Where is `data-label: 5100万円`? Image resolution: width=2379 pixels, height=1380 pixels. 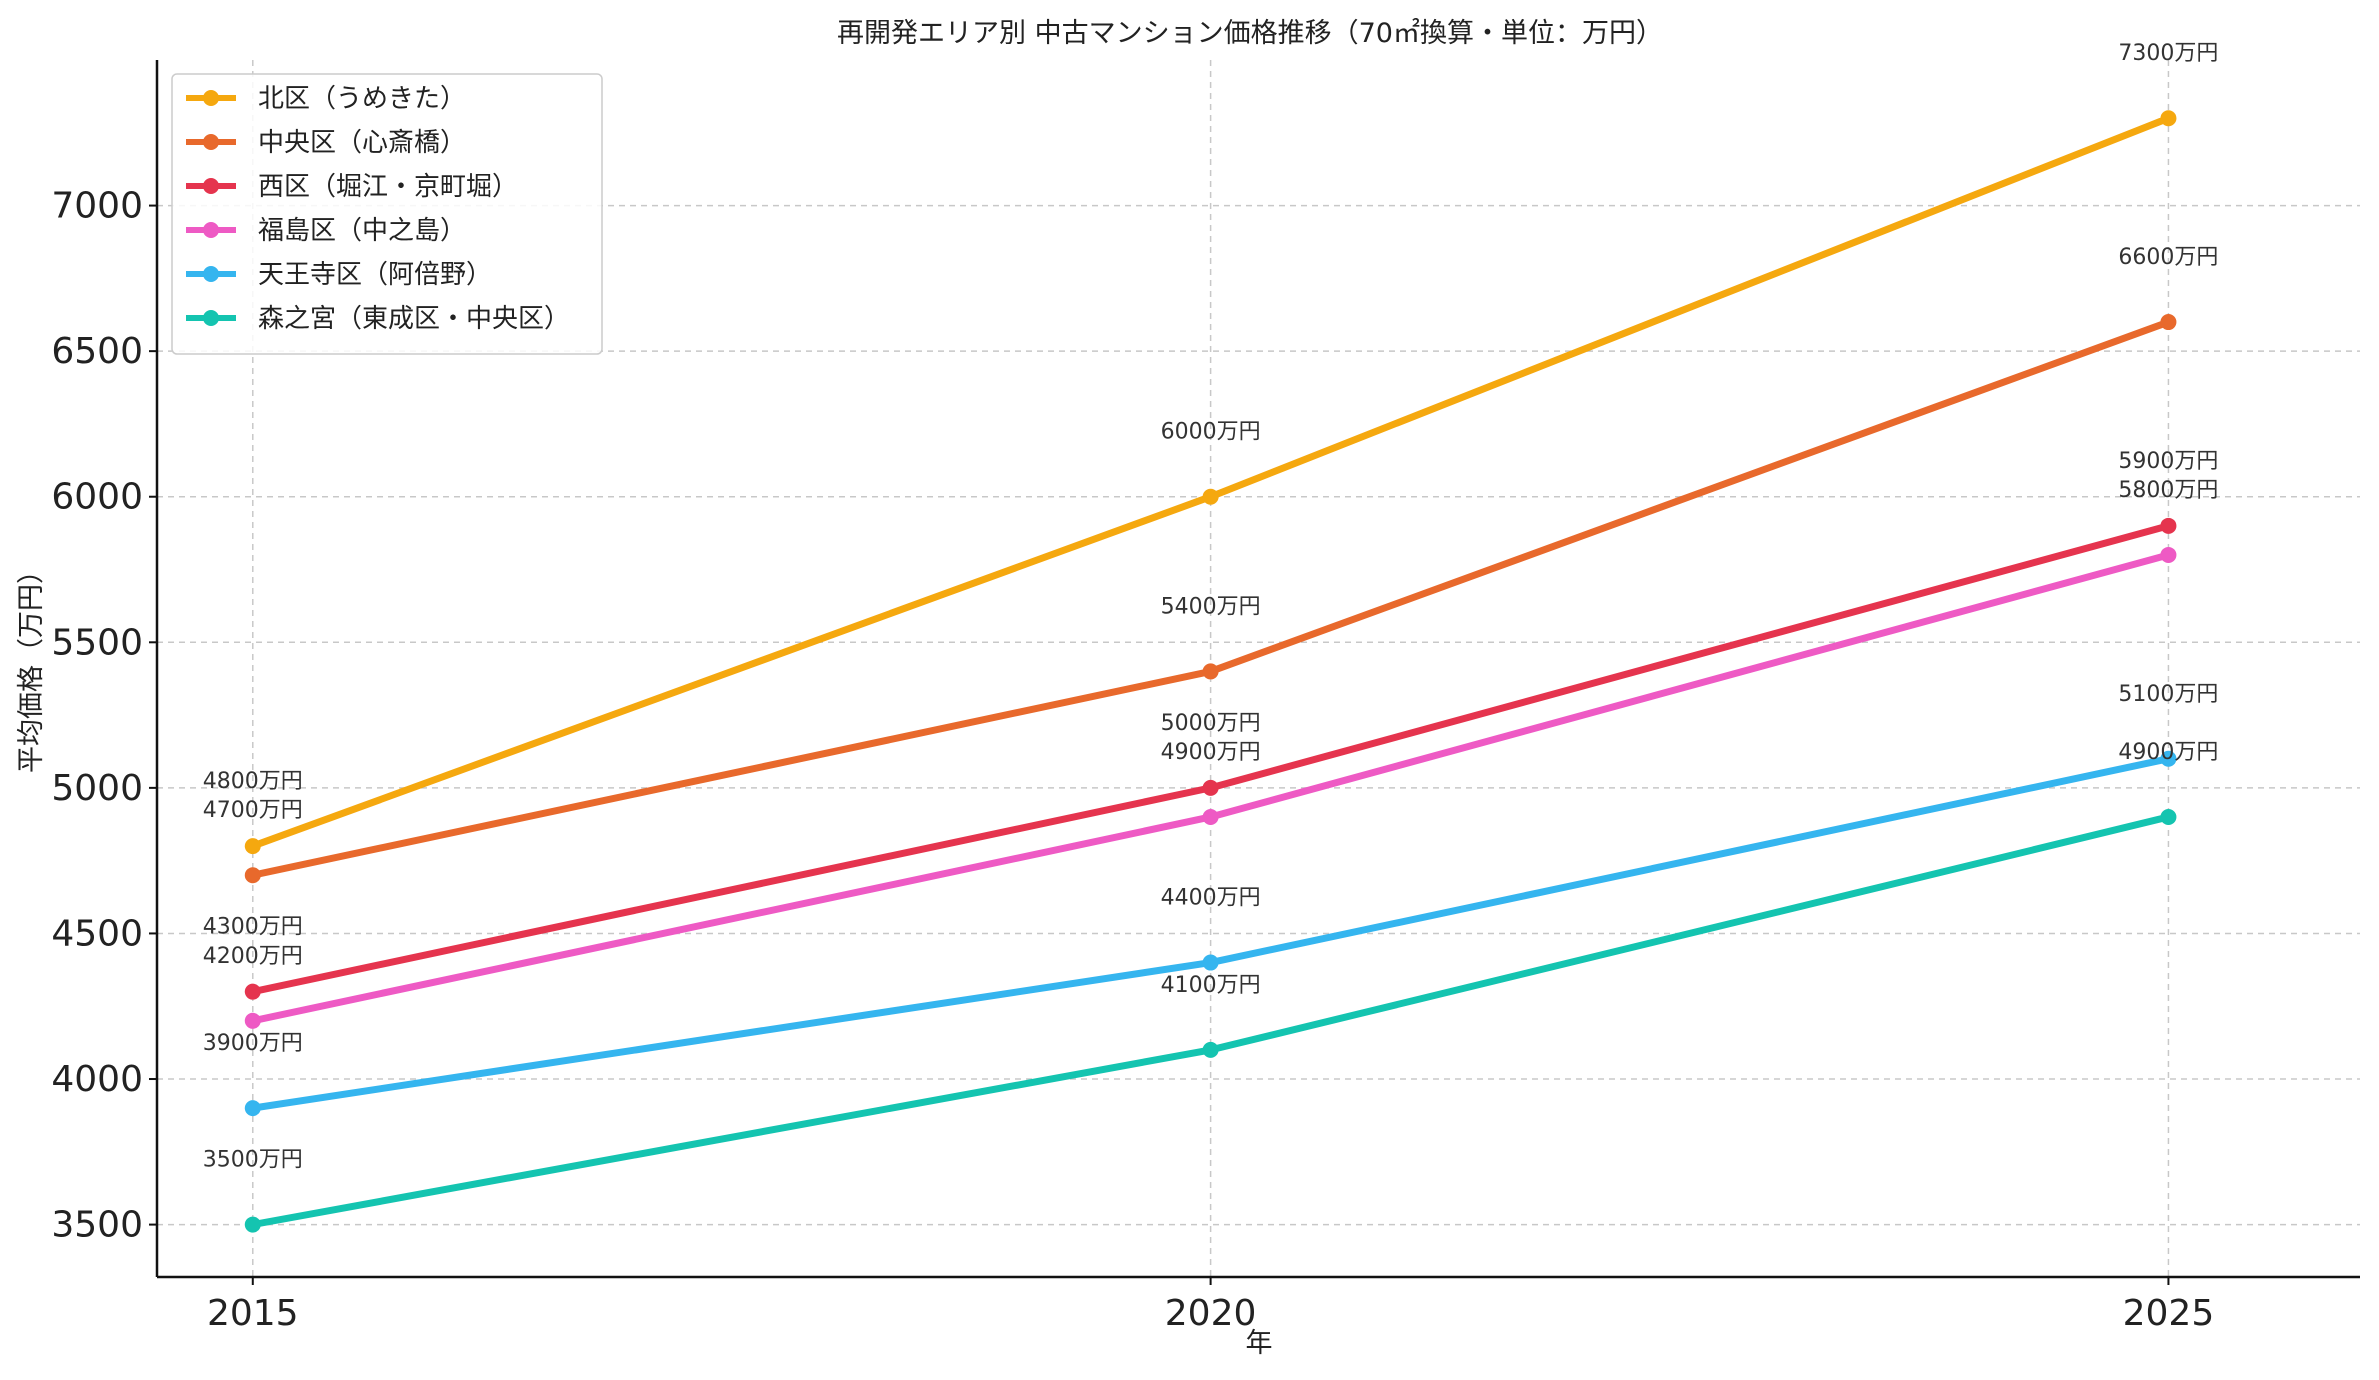
data-label: 5100万円 is located at coordinates (2168, 694).